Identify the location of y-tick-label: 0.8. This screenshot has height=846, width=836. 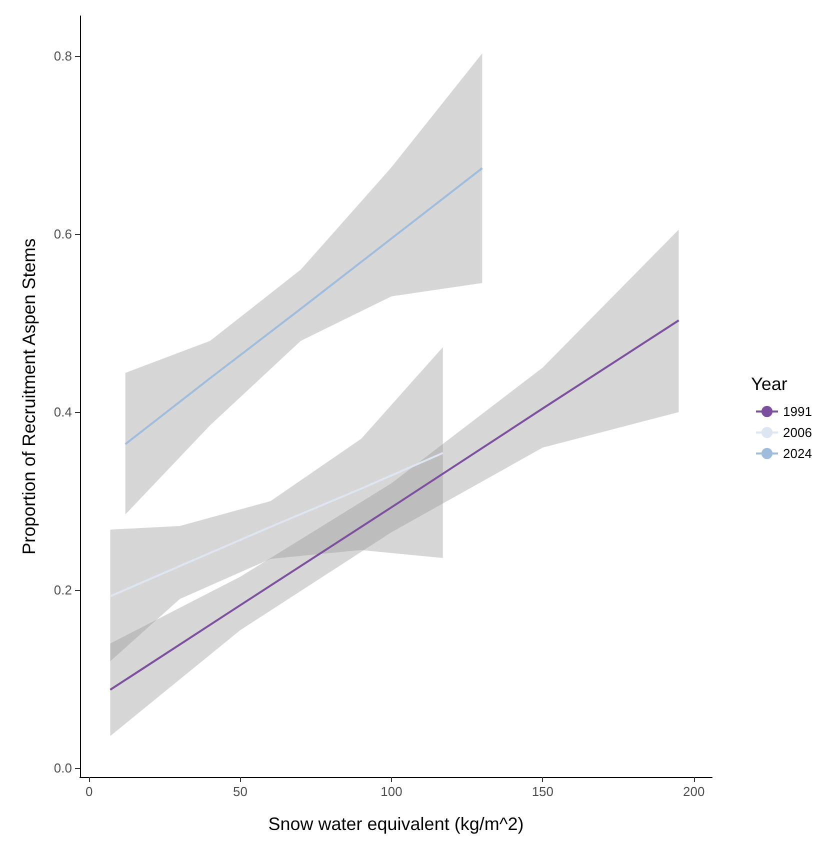
(63, 56).